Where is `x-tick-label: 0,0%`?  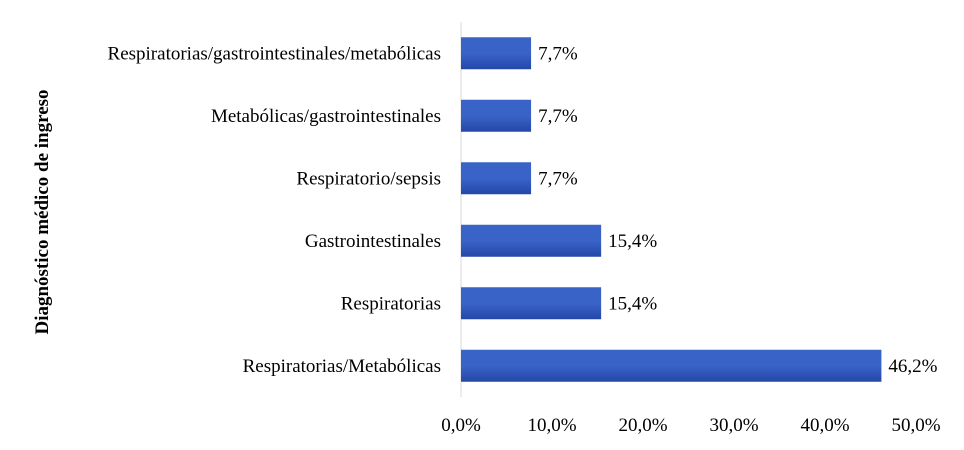
x-tick-label: 0,0% is located at coordinates (461, 425).